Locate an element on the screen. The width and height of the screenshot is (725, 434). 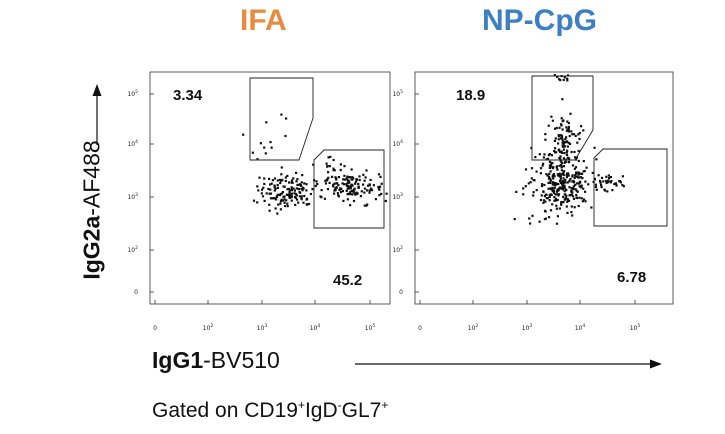
x-axis-arrow is located at coordinates (508, 364).